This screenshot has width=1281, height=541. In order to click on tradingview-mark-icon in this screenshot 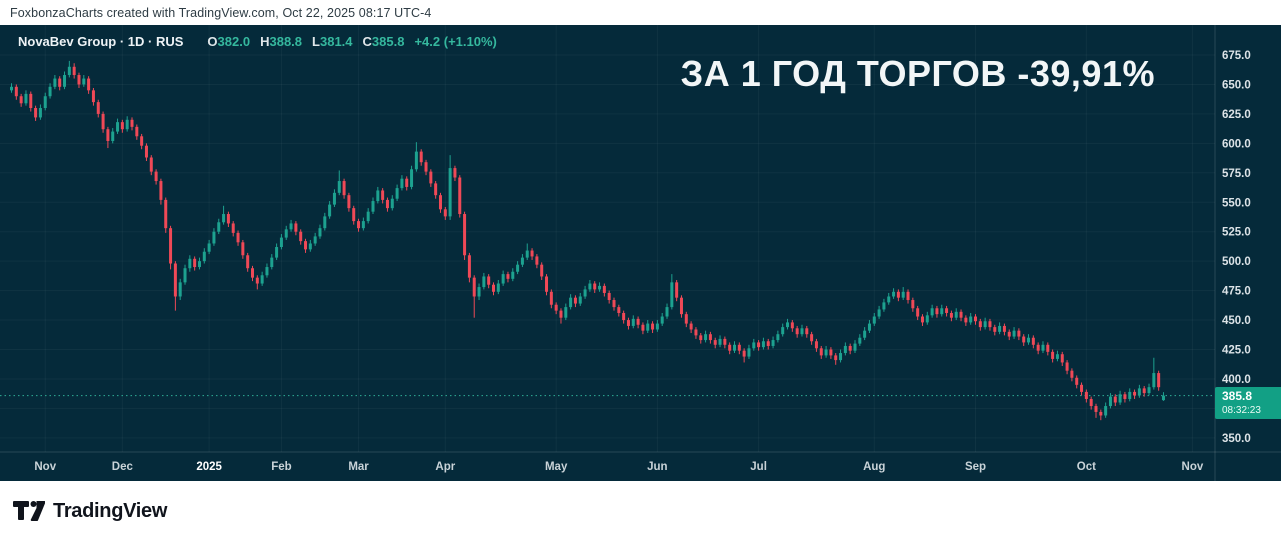, I will do `click(29, 511)`.